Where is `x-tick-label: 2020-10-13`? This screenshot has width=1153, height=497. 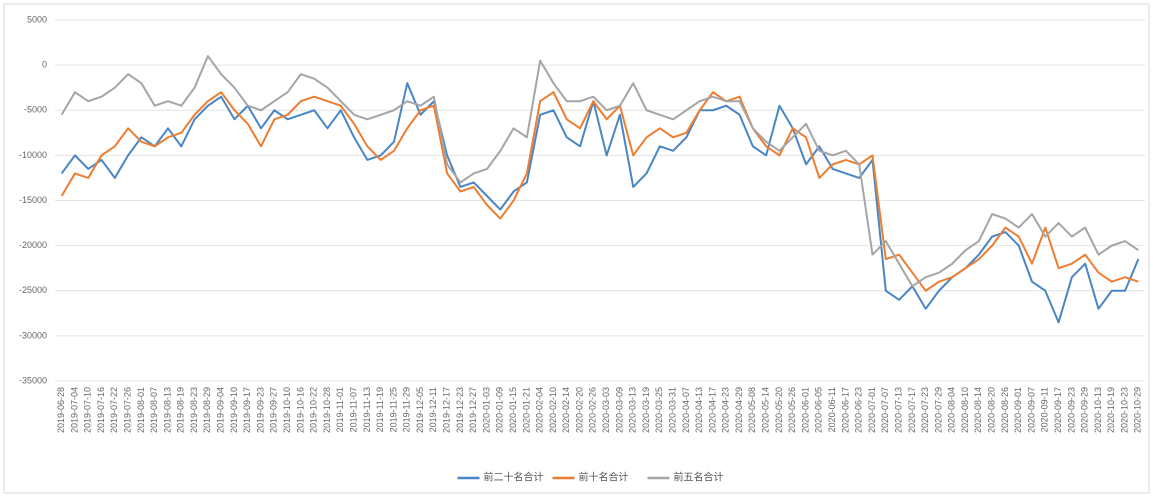
x-tick-label: 2020-10-13 is located at coordinates (1098, 410).